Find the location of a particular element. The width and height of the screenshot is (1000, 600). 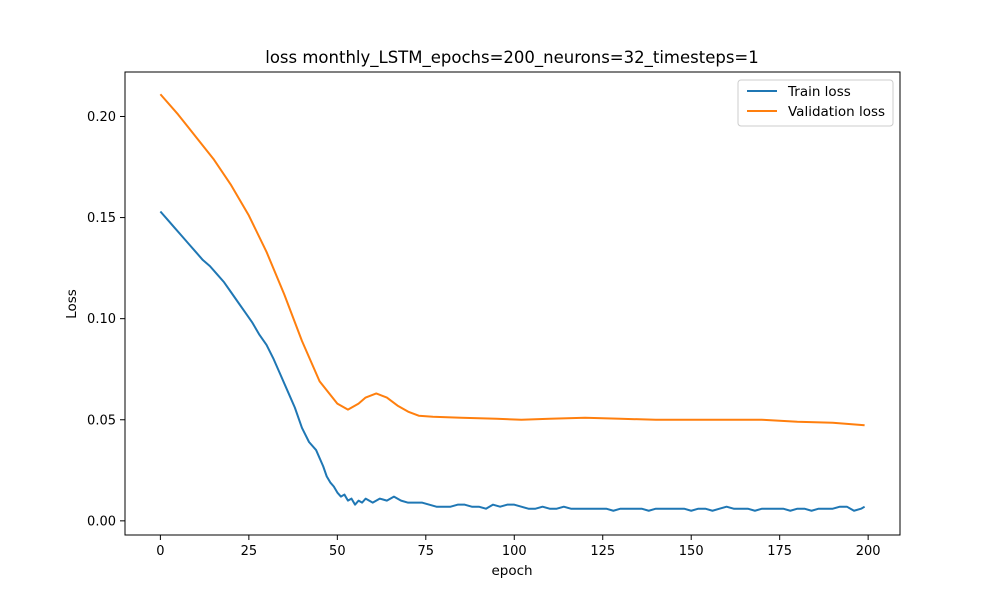

x-tick-label: 75 is located at coordinates (426, 551).